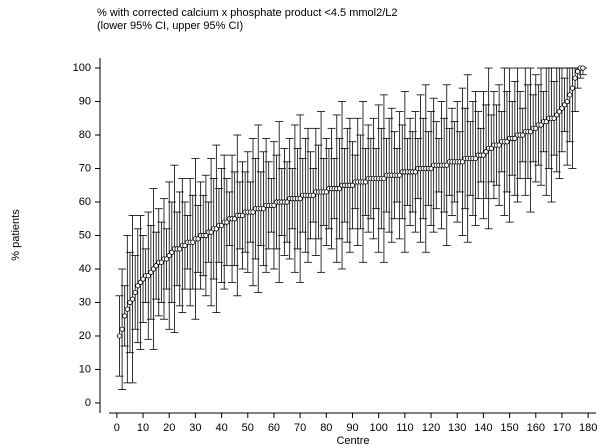  I want to click on x-tick-label: 180, so click(588, 428).